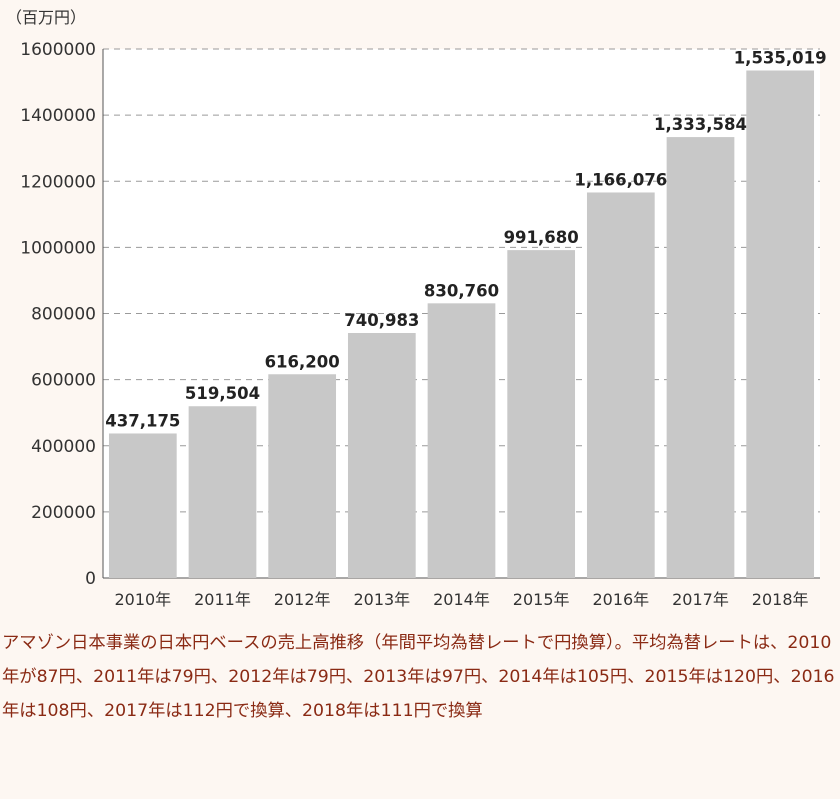 The width and height of the screenshot is (840, 799). Describe the element at coordinates (620, 599) in the screenshot. I see `x-tick-label: 2016年` at that location.